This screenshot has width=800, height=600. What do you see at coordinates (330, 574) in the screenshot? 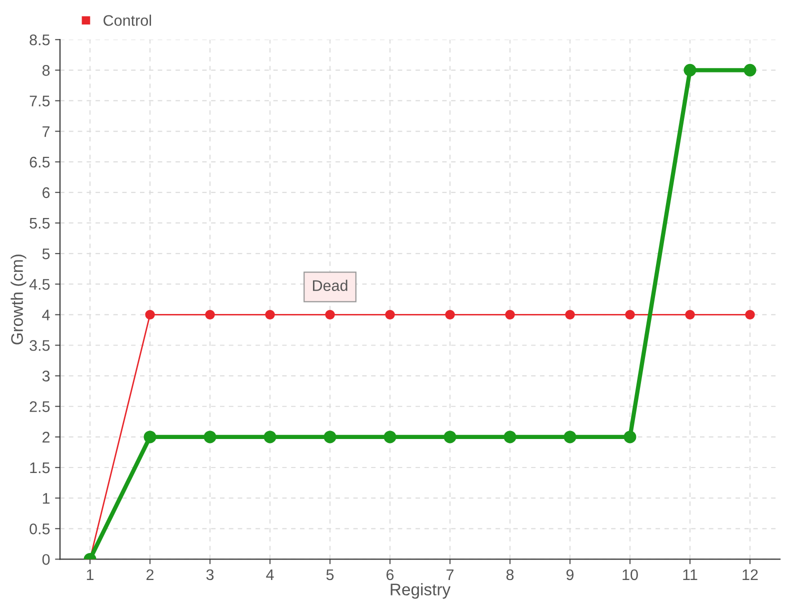
I see `x-tick-label: 5` at bounding box center [330, 574].